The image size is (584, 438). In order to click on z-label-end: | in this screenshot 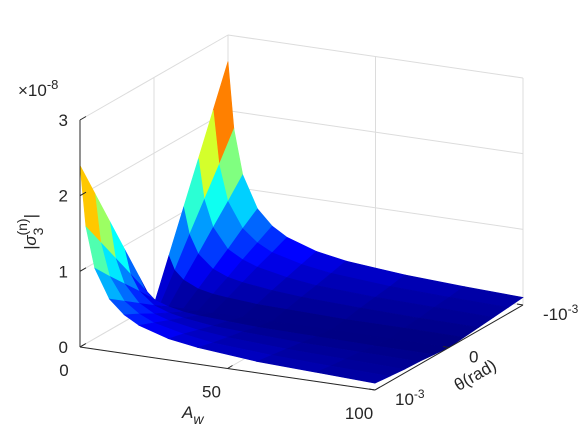, I will do `click(30, 216)`.